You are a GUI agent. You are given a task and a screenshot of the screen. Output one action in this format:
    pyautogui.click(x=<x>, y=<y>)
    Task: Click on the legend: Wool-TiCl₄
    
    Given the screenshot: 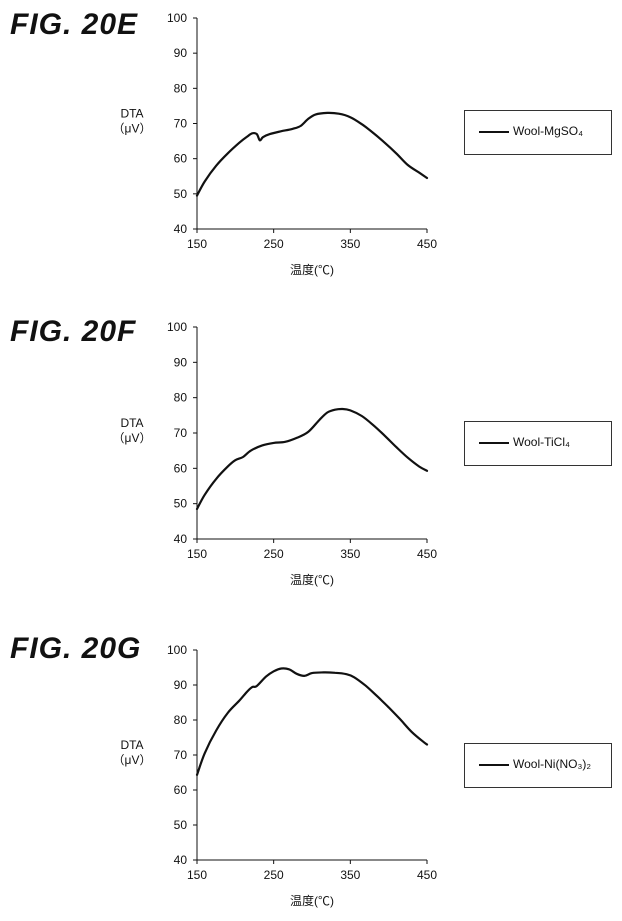 What is the action you would take?
    pyautogui.click(x=538, y=443)
    